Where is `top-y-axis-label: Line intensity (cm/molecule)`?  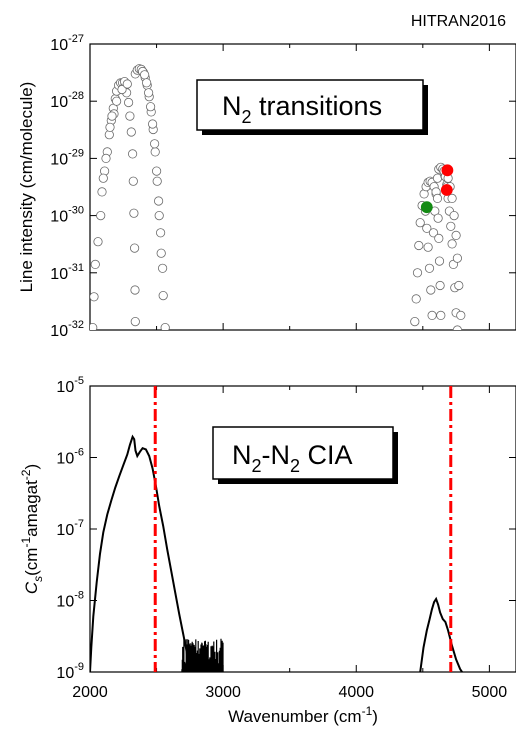 top-y-axis-label: Line intensity (cm/molecule) is located at coordinates (26, 187).